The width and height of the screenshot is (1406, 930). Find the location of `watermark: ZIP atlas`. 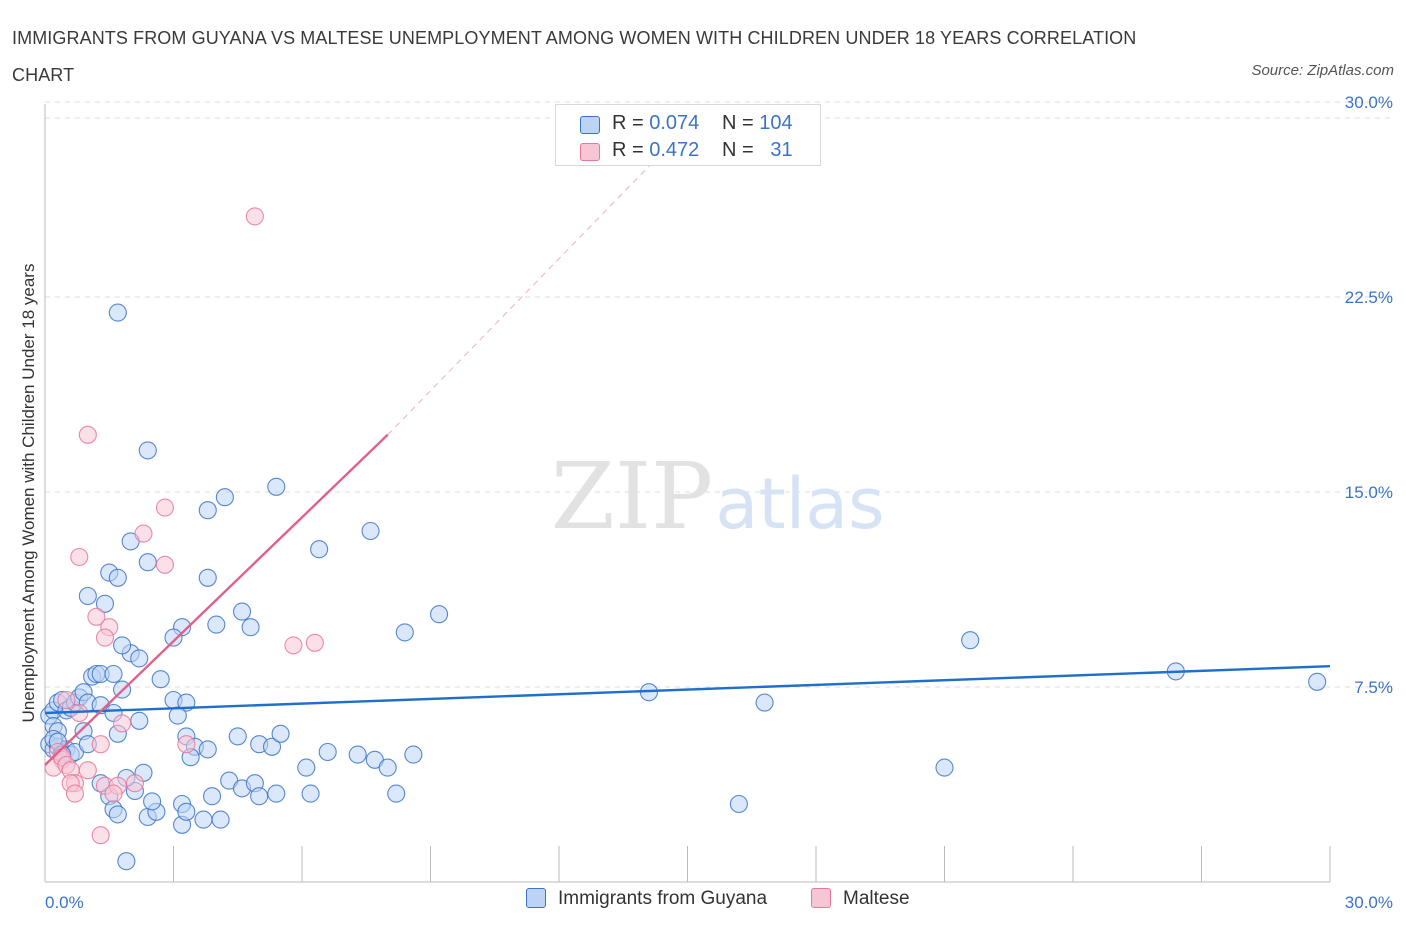

watermark: ZIP atlas is located at coordinates (718, 496).